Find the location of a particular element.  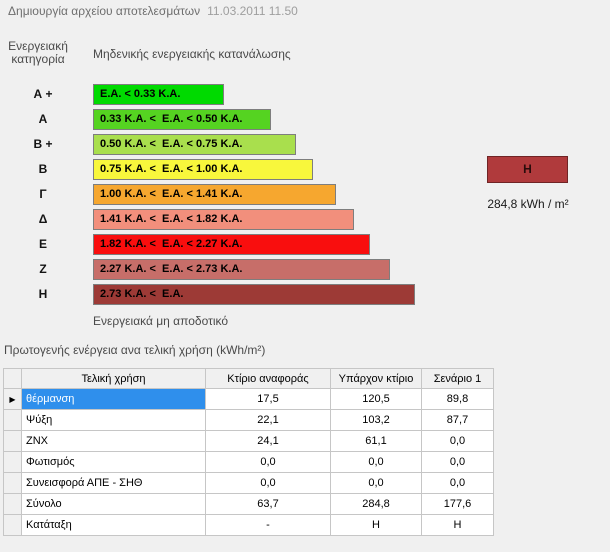

table-row: Κατάταξη - Η Η is located at coordinates (248, 525).